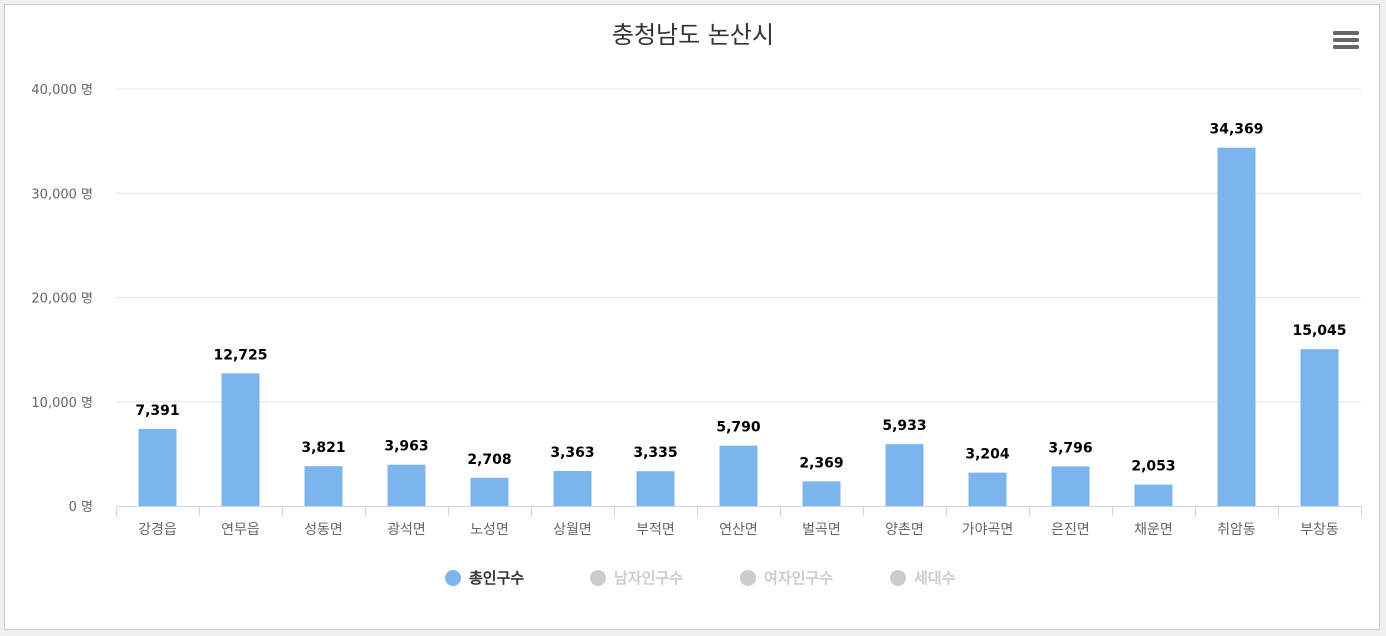 This screenshot has width=1386, height=636. I want to click on data-label: 2,708, so click(489, 460).